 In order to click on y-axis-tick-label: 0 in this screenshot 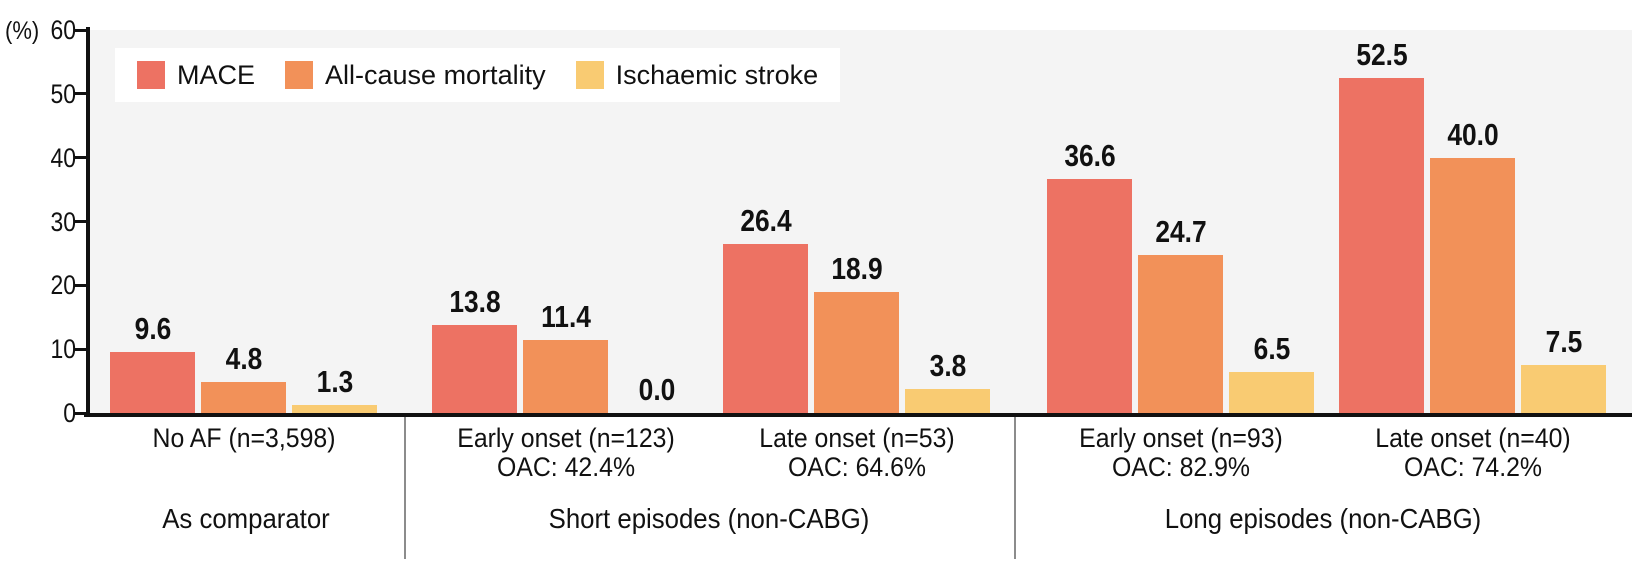, I will do `click(69, 413)`.